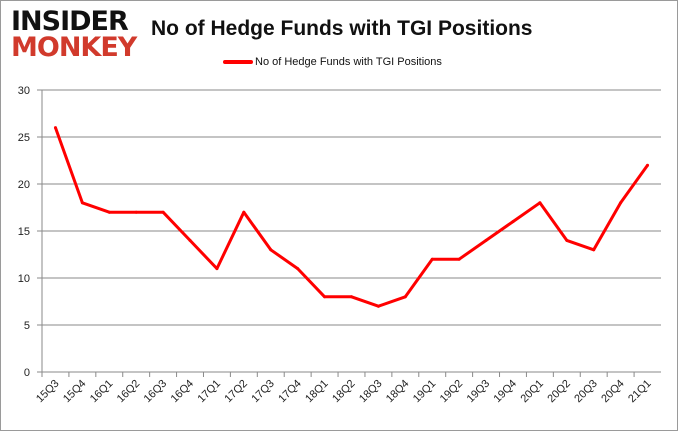 The height and width of the screenshot is (431, 678). I want to click on y-tick-label: 20, so click(24, 185).